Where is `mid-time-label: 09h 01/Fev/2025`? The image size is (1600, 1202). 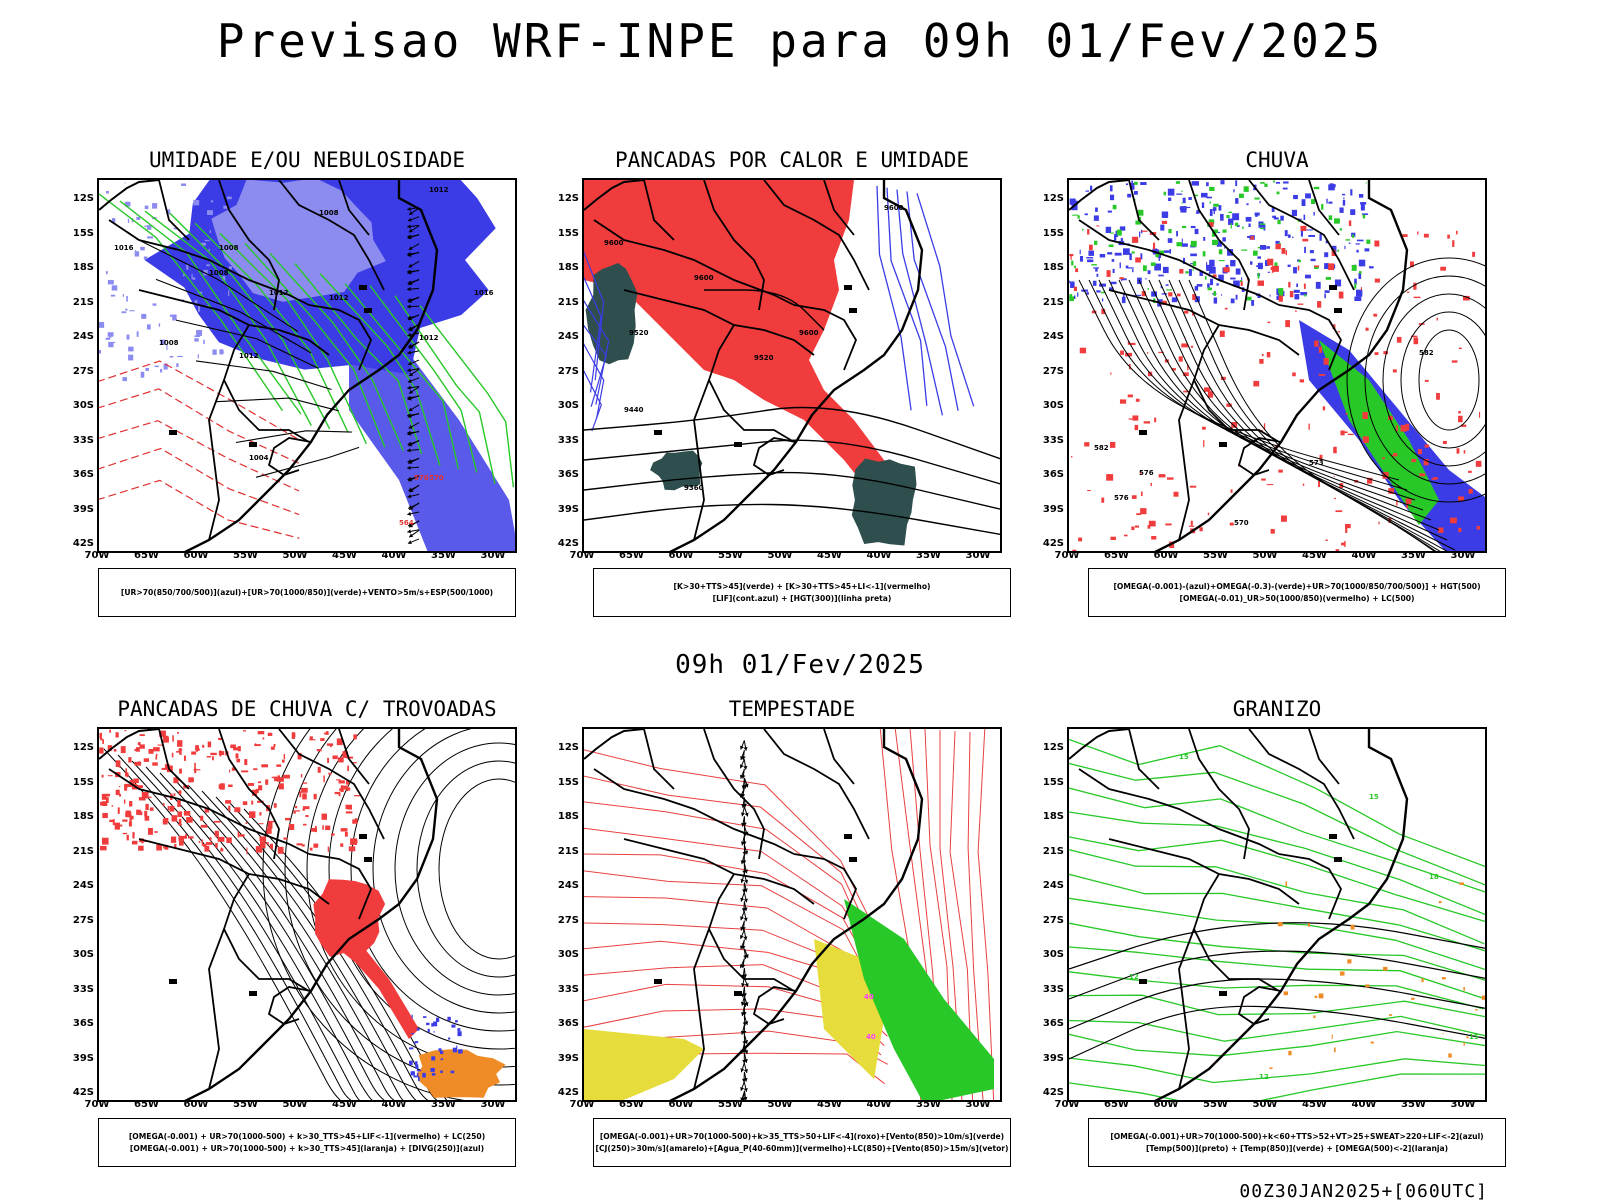 mid-time-label: 09h 01/Fev/2025 is located at coordinates (800, 665).